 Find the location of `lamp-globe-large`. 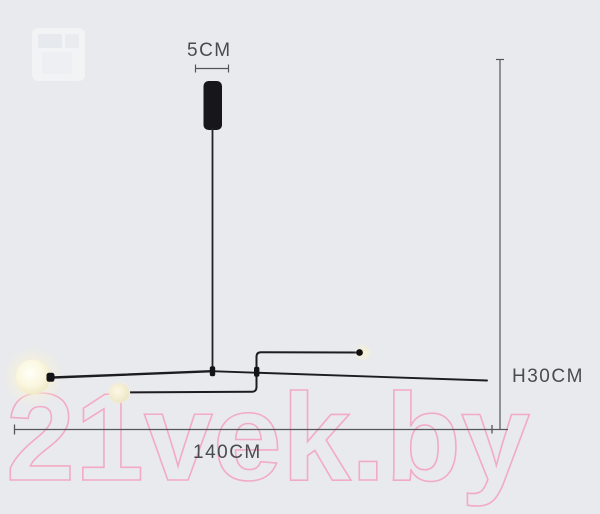

lamp-globe-large is located at coordinates (35, 377).